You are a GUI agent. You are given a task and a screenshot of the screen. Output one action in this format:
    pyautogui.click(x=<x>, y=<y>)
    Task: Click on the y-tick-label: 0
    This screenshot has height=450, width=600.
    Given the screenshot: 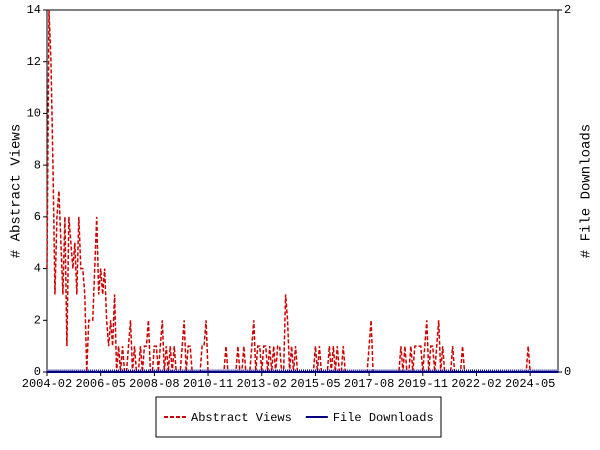 What is the action you would take?
    pyautogui.click(x=37, y=372)
    